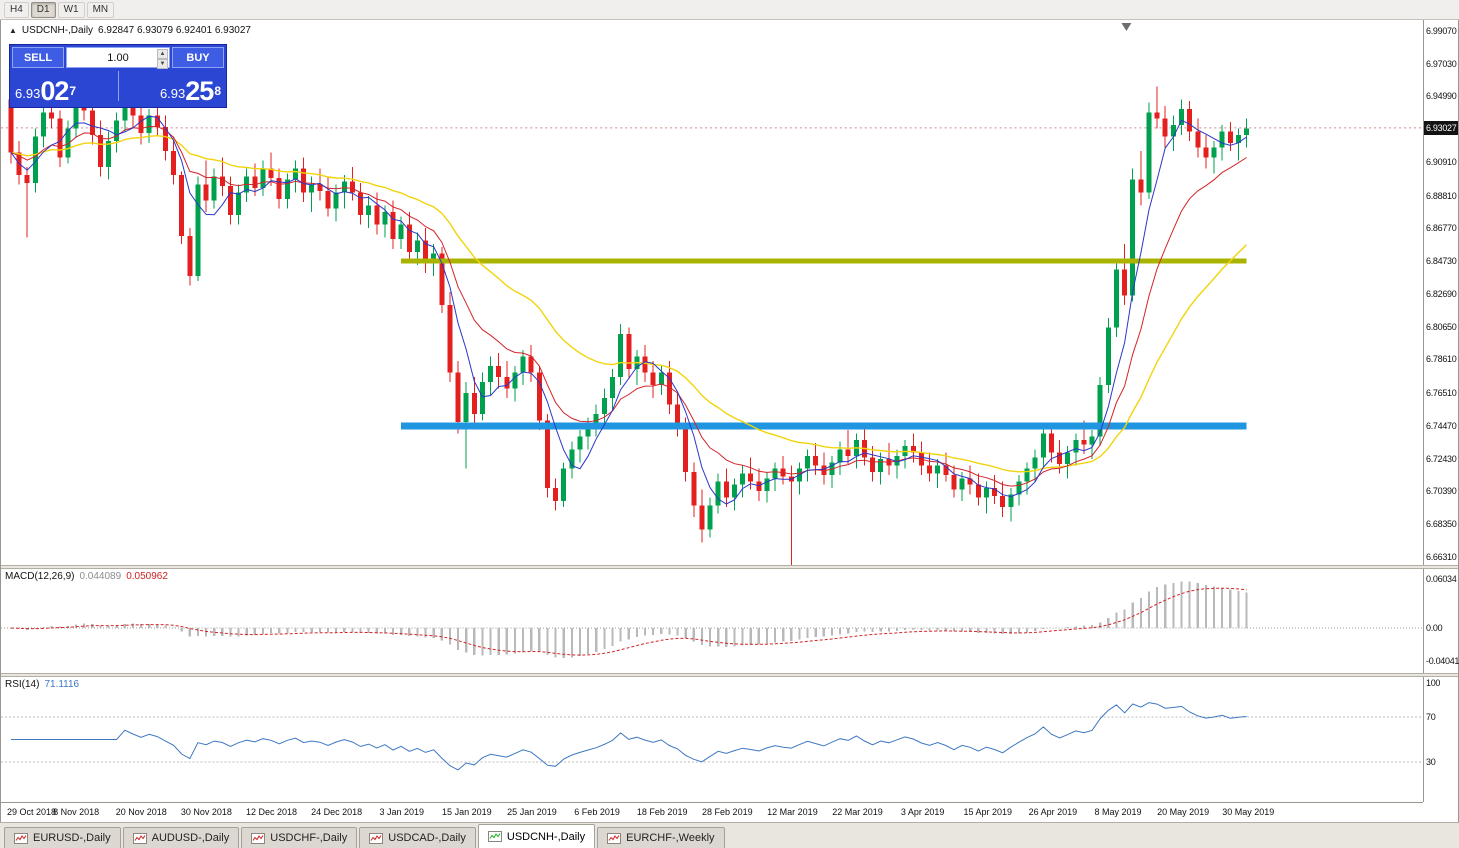 The height and width of the screenshot is (848, 1459). Describe the element at coordinates (172, 93) in the screenshot. I see `buy-price-base: 6.93` at that location.